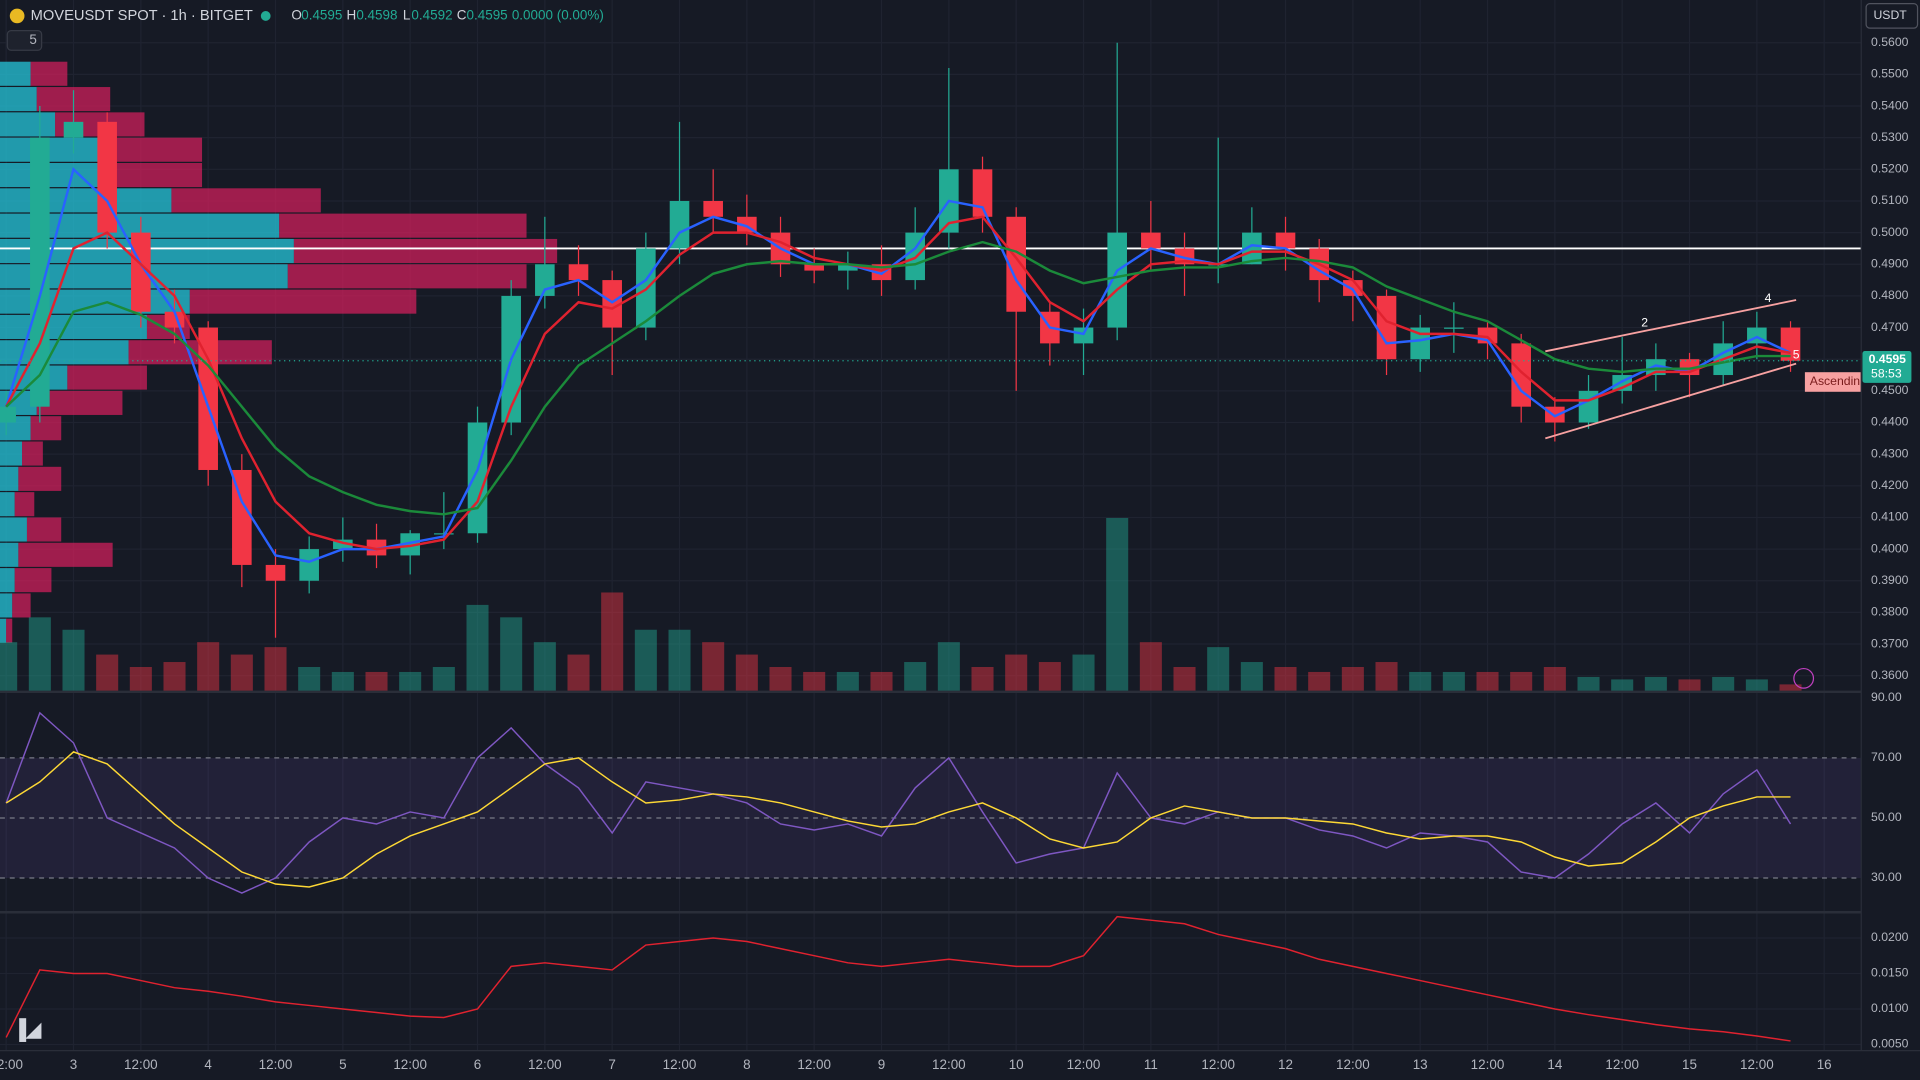  What do you see at coordinates (1886, 877) in the screenshot?
I see `y-tick-label: 30.00` at bounding box center [1886, 877].